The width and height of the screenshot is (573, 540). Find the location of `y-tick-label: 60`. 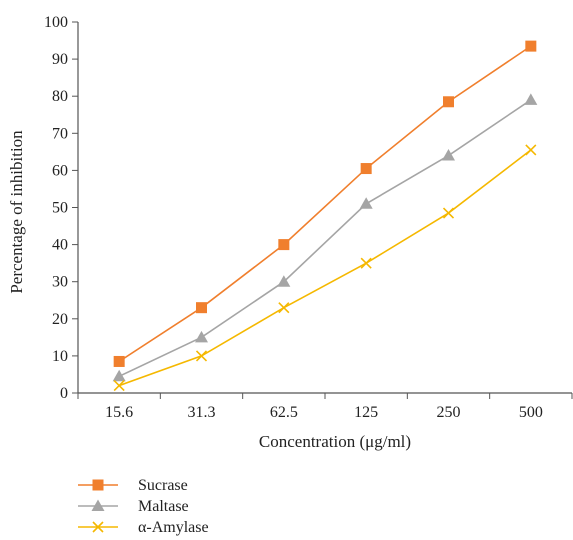

y-tick-label: 60 is located at coordinates (60, 170).